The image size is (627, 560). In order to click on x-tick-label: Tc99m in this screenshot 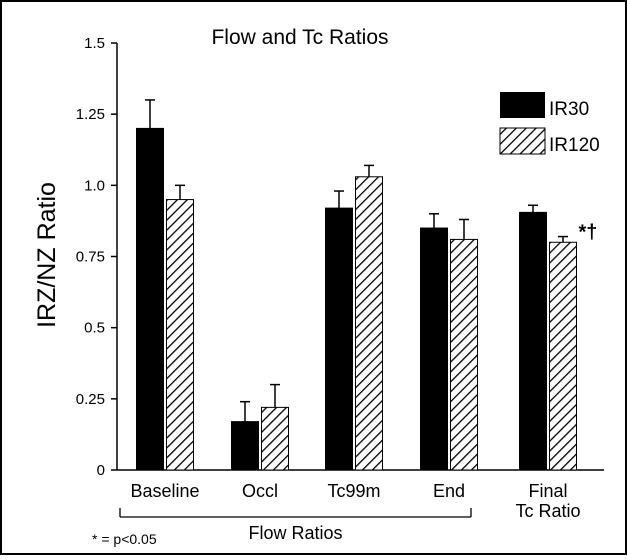, I will do `click(353, 491)`.